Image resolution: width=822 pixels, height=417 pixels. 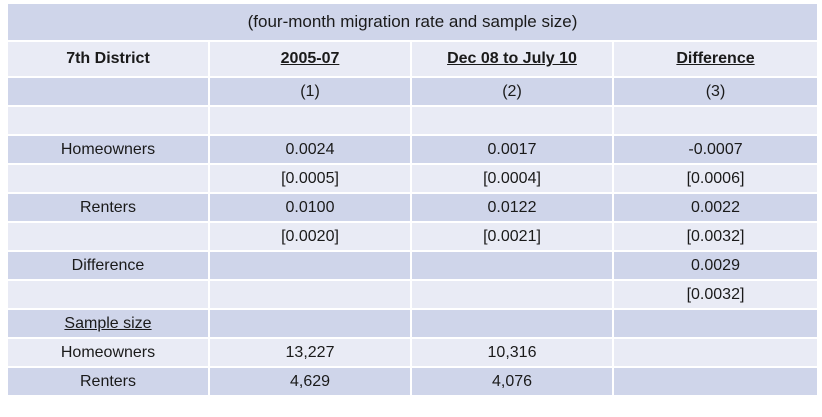 I want to click on table-row: Difference 0.0029, so click(x=412, y=266).